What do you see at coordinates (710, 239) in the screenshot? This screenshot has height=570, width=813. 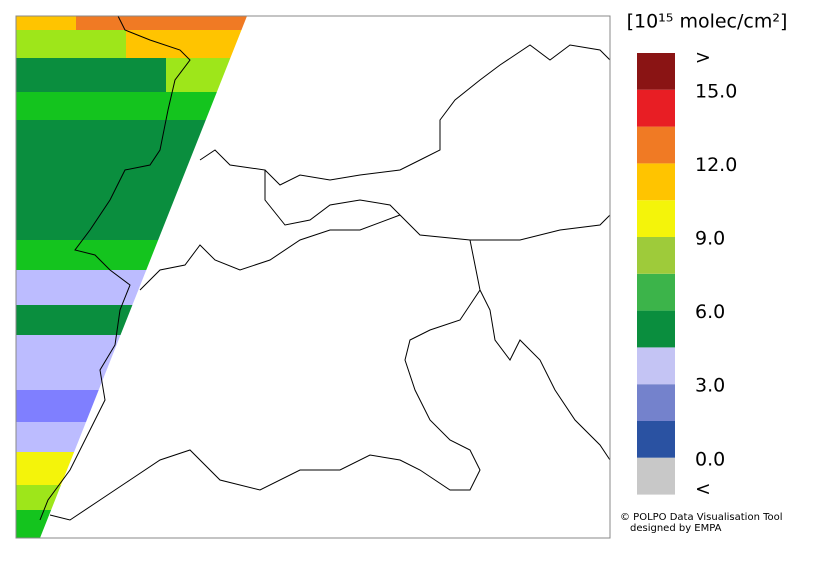 I see `legend-tick-label: 9.0` at bounding box center [710, 239].